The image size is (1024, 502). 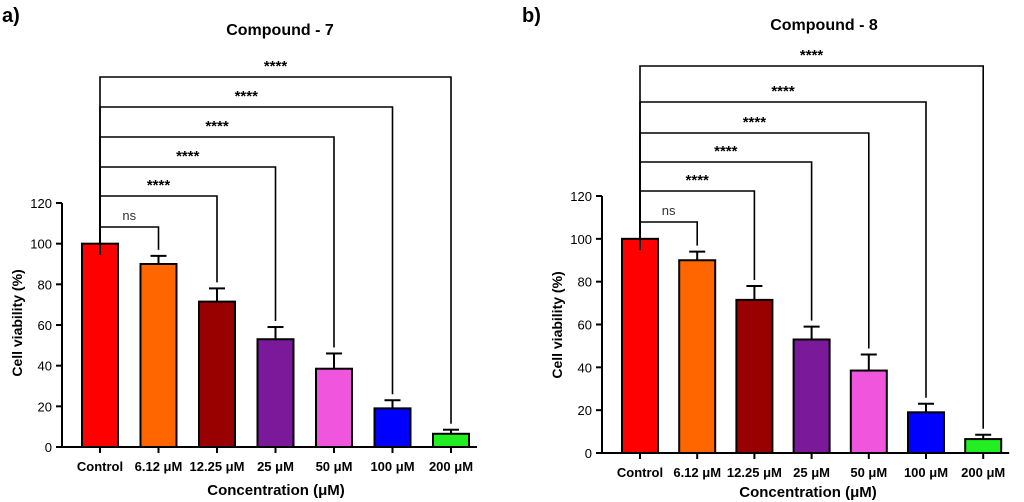 What do you see at coordinates (808, 492) in the screenshot?
I see `x-axis-label-b: Concentration (μM)` at bounding box center [808, 492].